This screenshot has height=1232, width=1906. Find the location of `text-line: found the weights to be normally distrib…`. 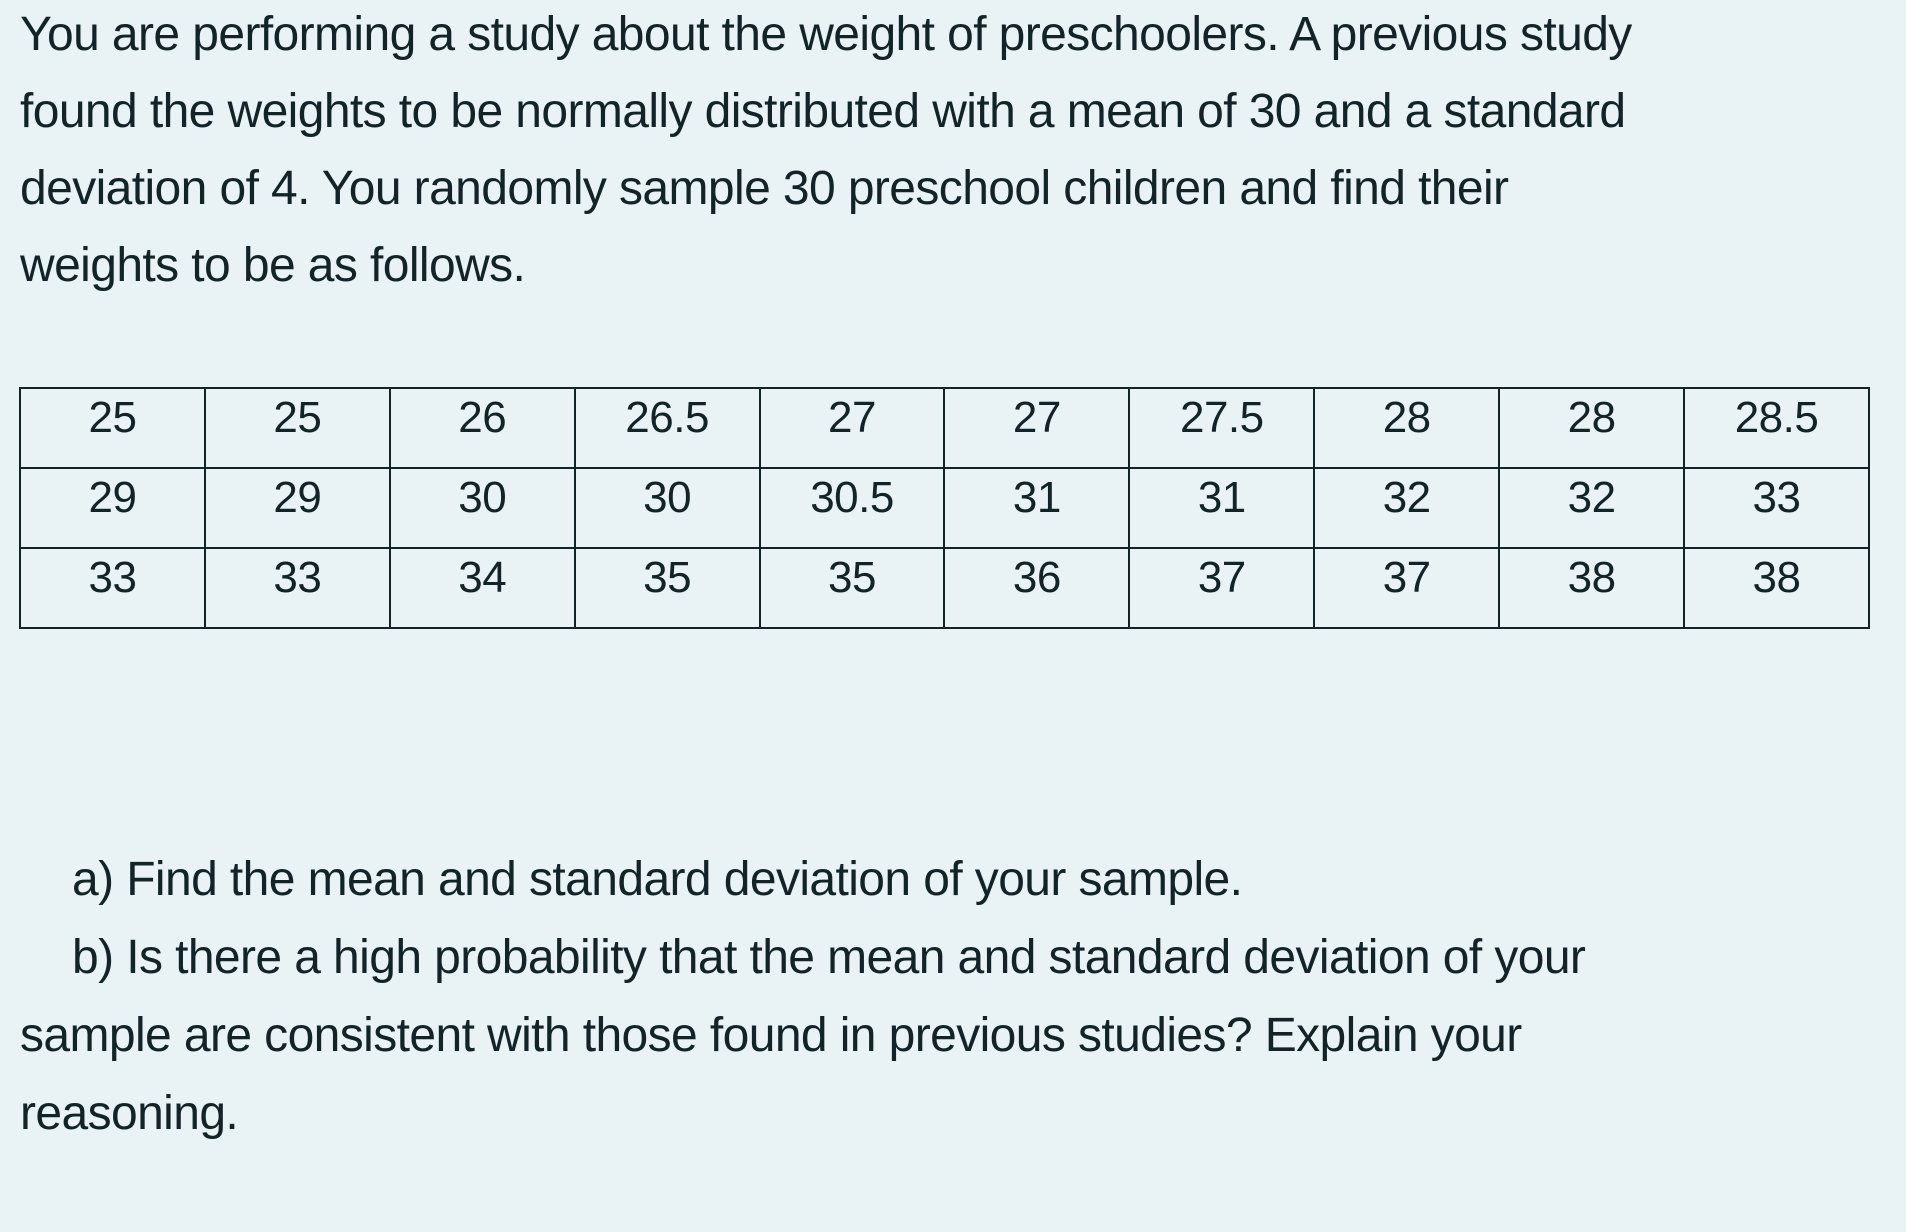

text-line: found the weights to be normally distrib… is located at coordinates (823, 111).